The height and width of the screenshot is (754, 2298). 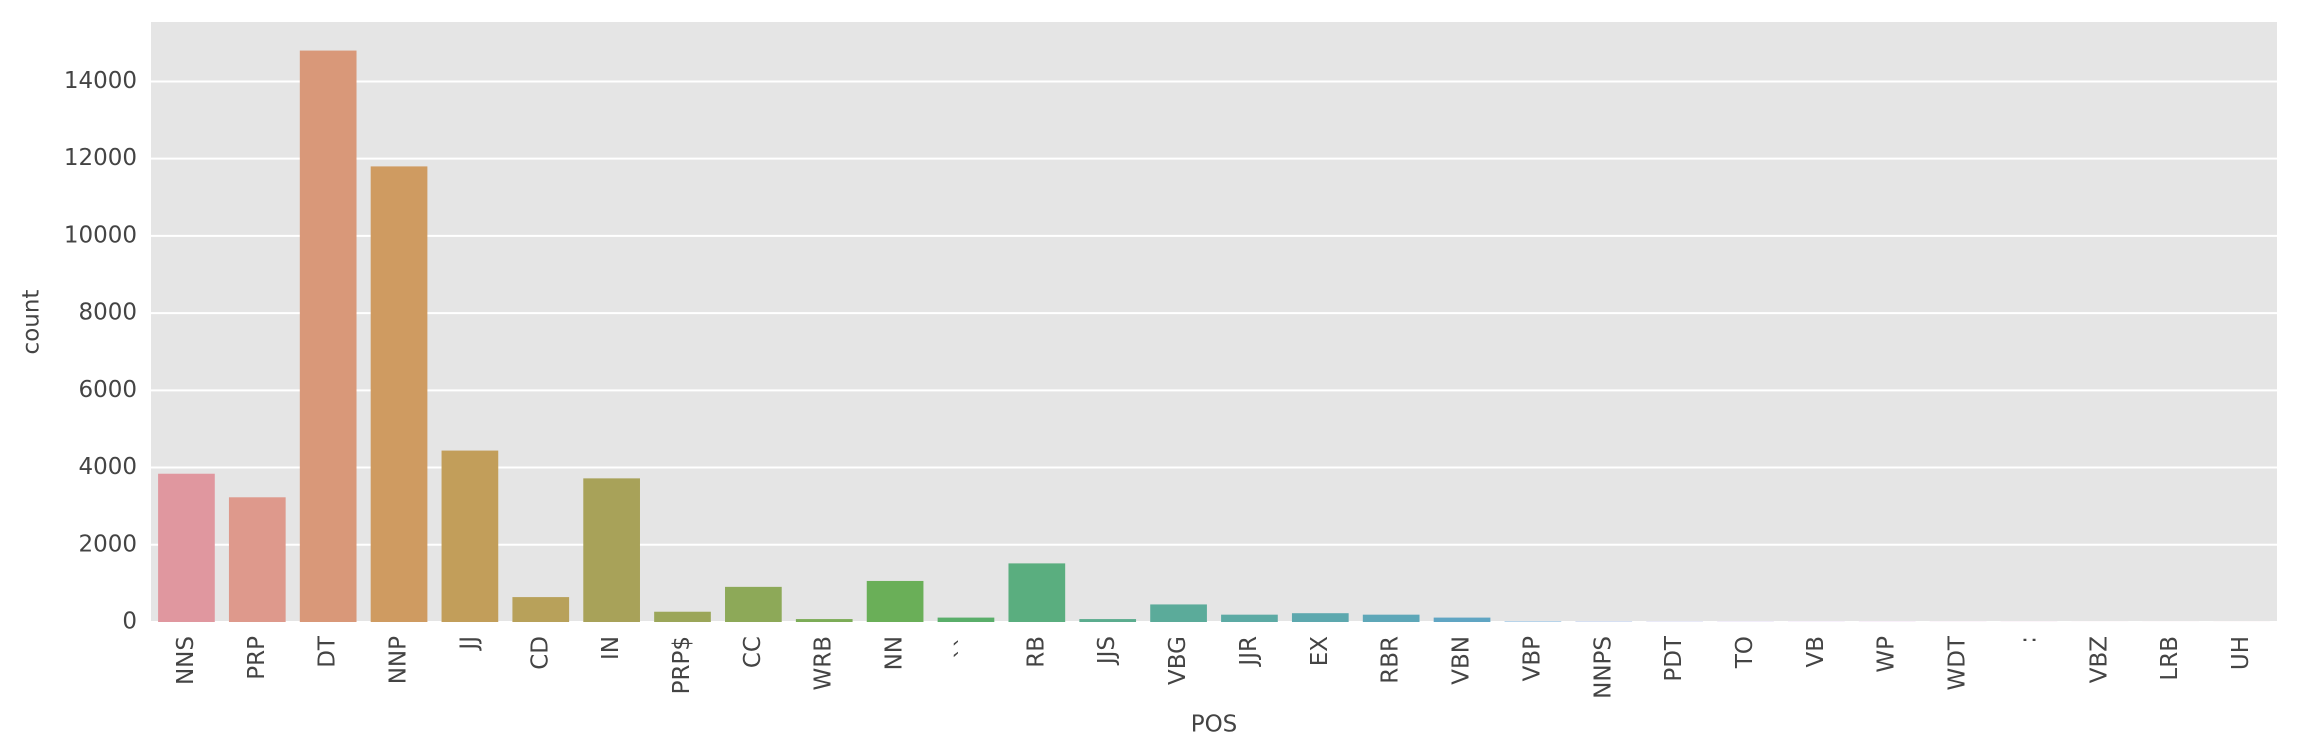 What do you see at coordinates (107, 313) in the screenshot?
I see `y-tick-label: 8000` at bounding box center [107, 313].